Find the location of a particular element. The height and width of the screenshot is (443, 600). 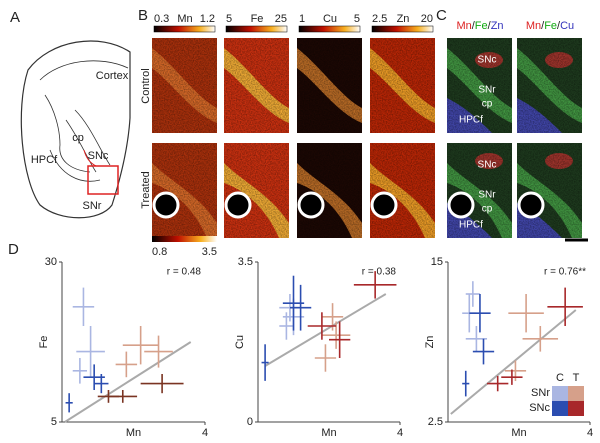

atlas-label: Cortex is located at coordinates (112, 76).